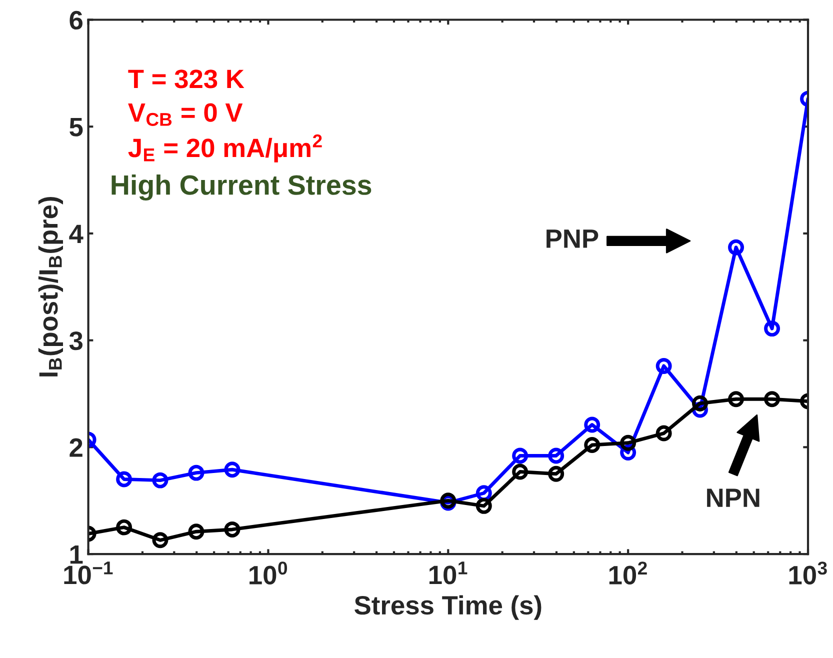 The image size is (833, 658). What do you see at coordinates (50, 286) in the screenshot?
I see `y-axis-title: I$_{B}$(post)/I$_{B}$(pre)` at bounding box center [50, 286].